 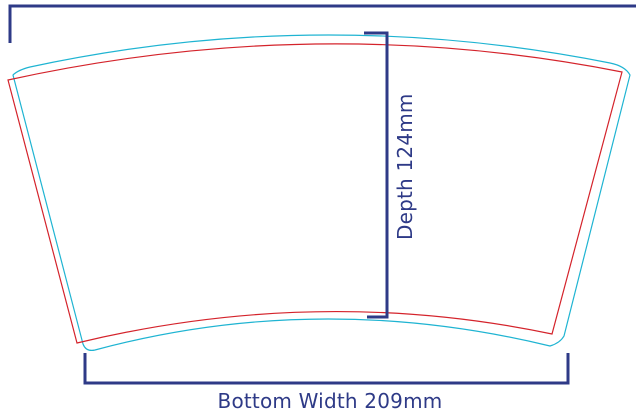 What do you see at coordinates (326, 369) in the screenshot?
I see `bottom-width-dimension-bracket` at bounding box center [326, 369].